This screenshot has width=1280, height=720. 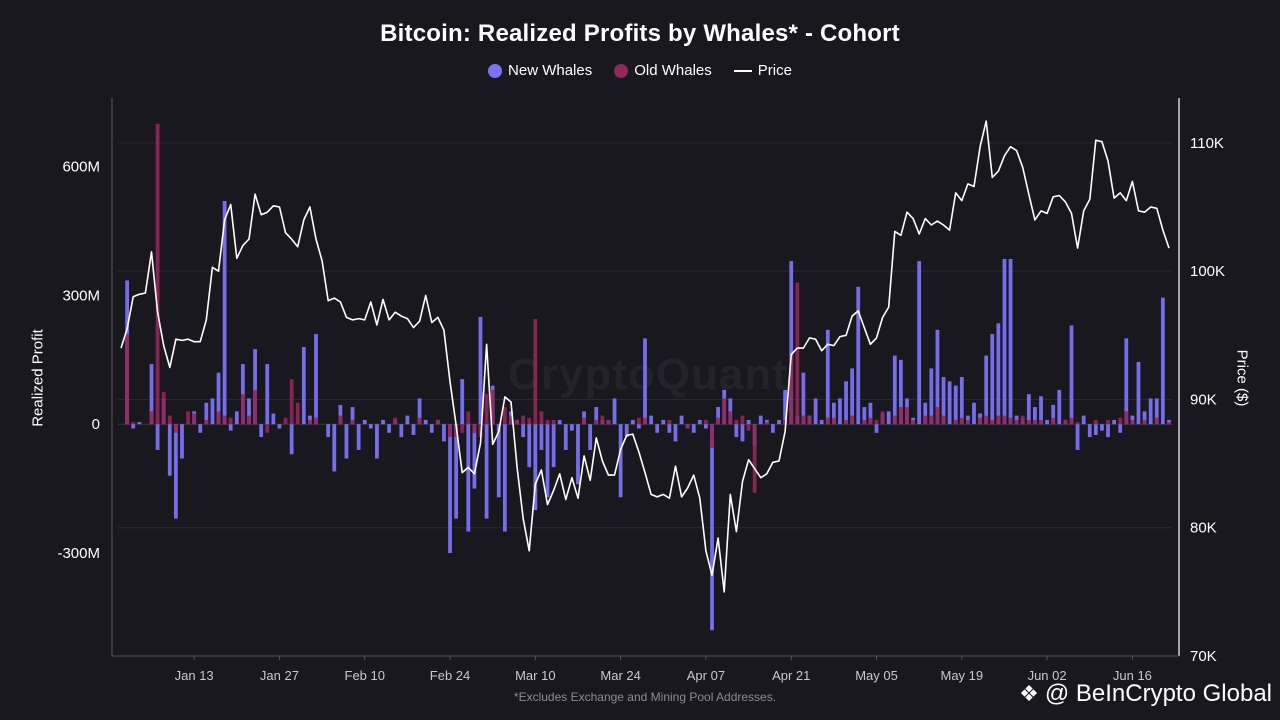 I want to click on x-tick-label: Mar 24, so click(x=620, y=675).